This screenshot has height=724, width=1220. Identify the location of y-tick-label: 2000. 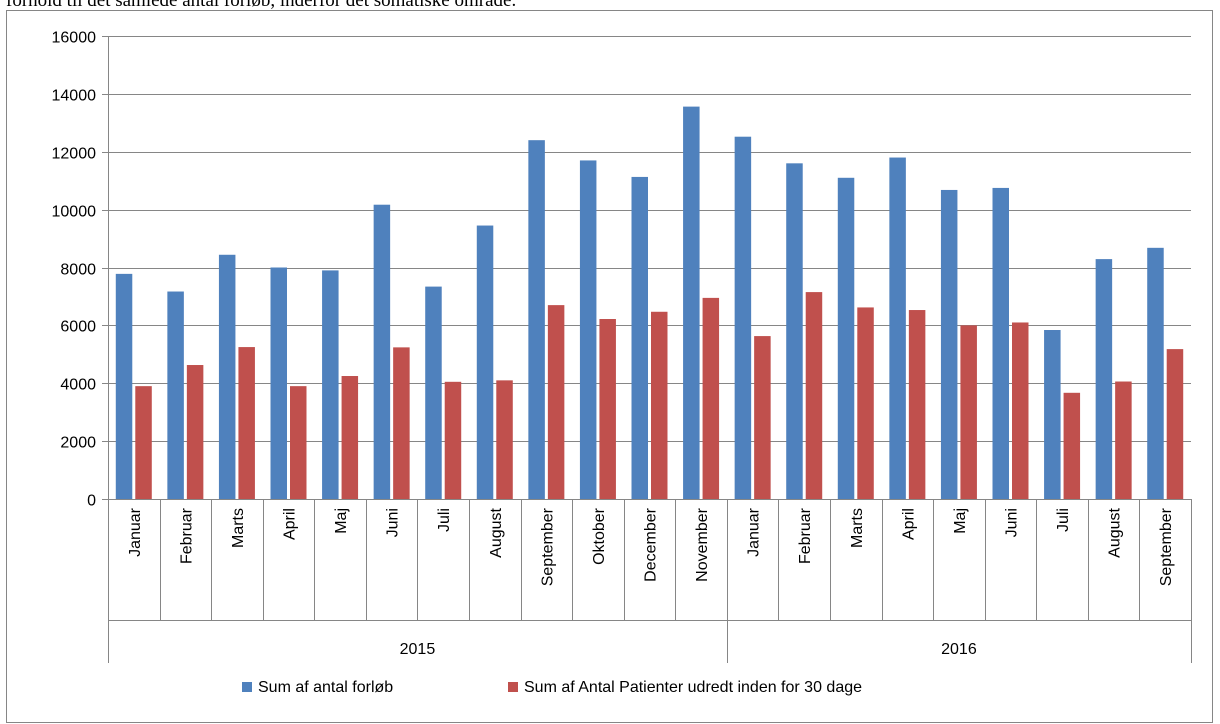
(78, 443).